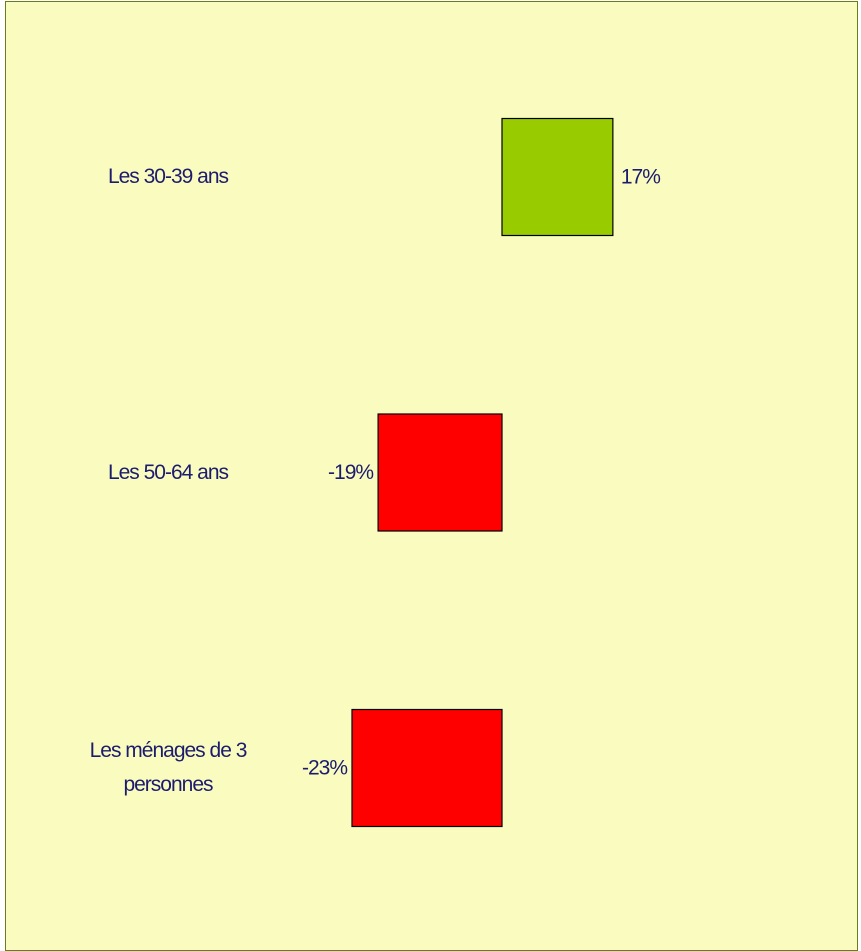 The width and height of the screenshot is (861, 951). Describe the element at coordinates (640, 177) in the screenshot. I see `value-label: 17%` at that location.